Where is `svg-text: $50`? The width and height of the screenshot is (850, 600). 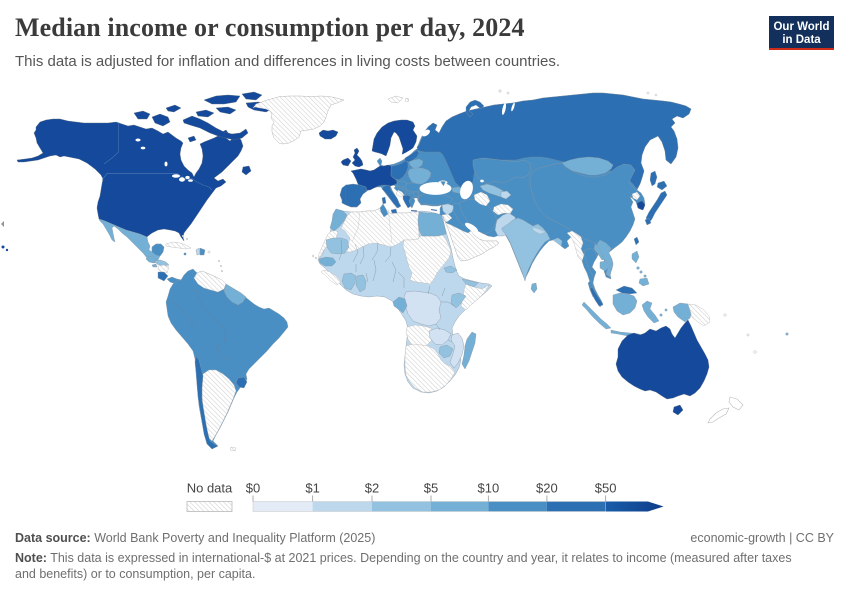
svg-text: $50 is located at coordinates (606, 488).